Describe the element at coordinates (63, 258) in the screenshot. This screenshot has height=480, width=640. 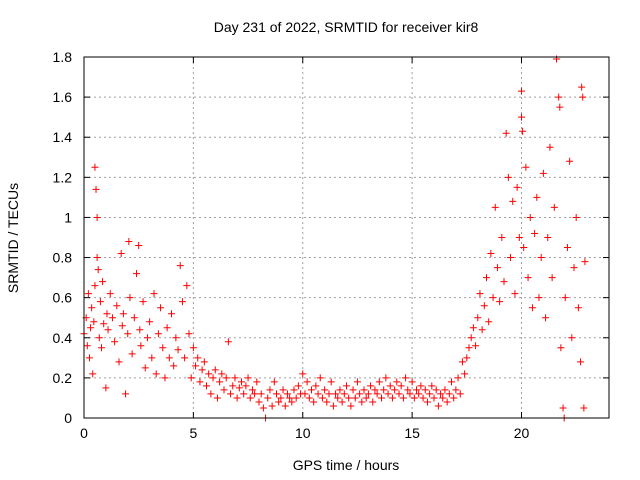
I see `y-tick-label: 0.8` at that location.